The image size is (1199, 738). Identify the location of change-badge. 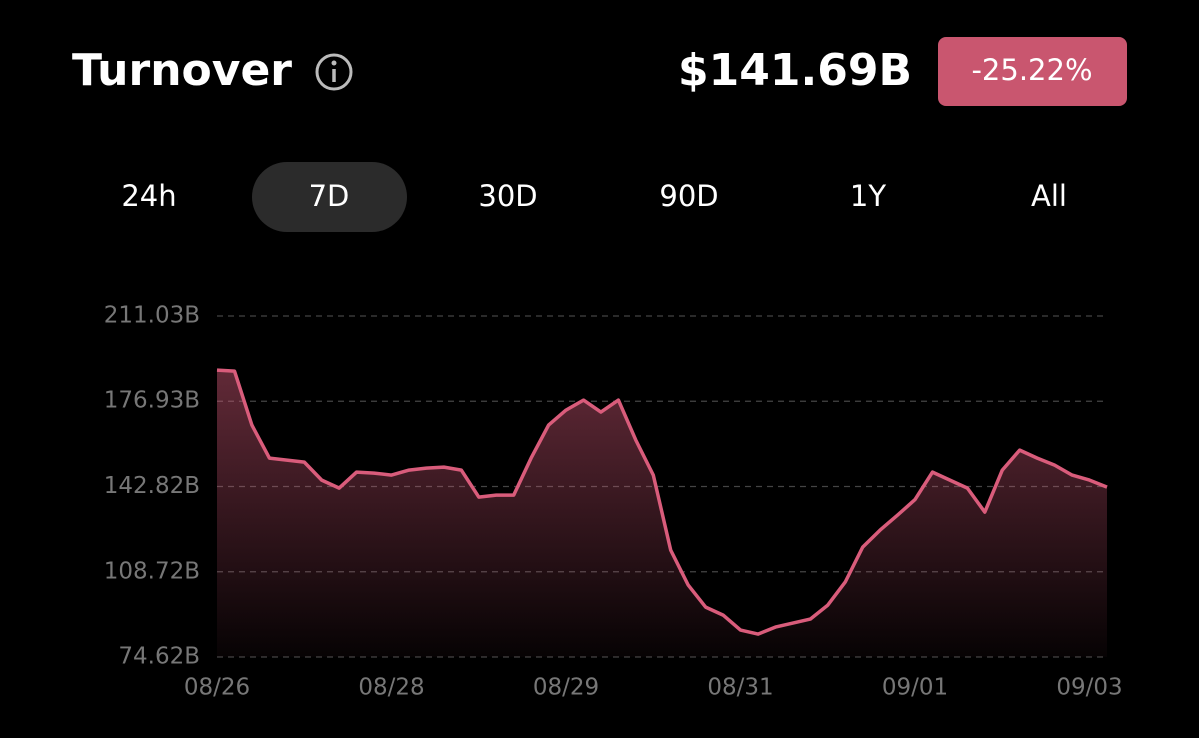
(1032, 71).